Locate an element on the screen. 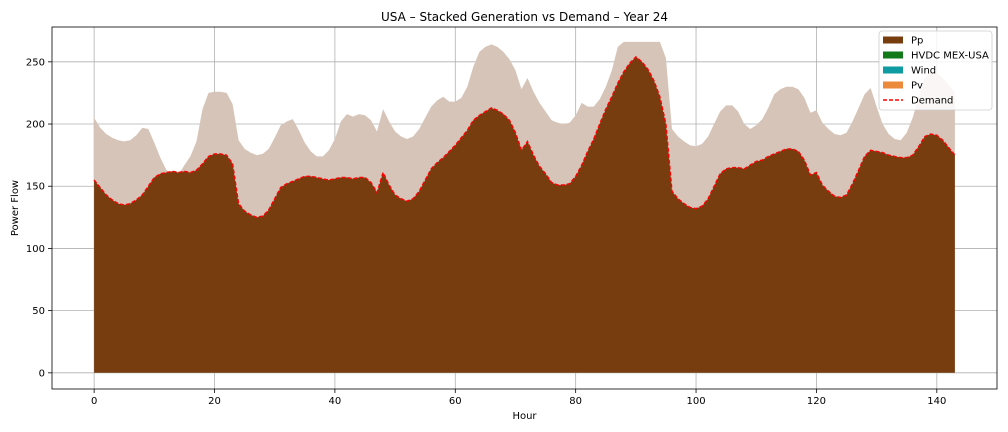  legend-label: Demand is located at coordinates (932, 101).